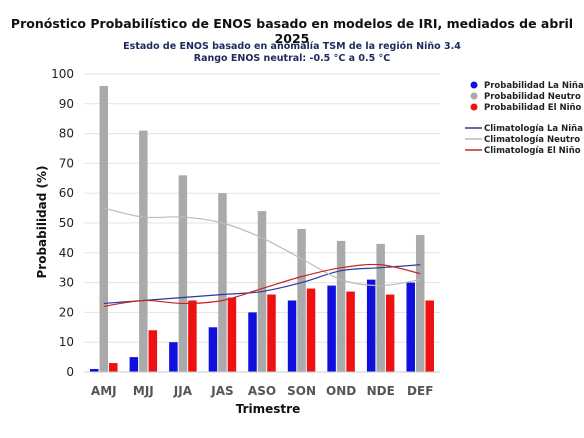 The image size is (584, 438). I want to click on y-tick-label: 90, so click(66, 104).